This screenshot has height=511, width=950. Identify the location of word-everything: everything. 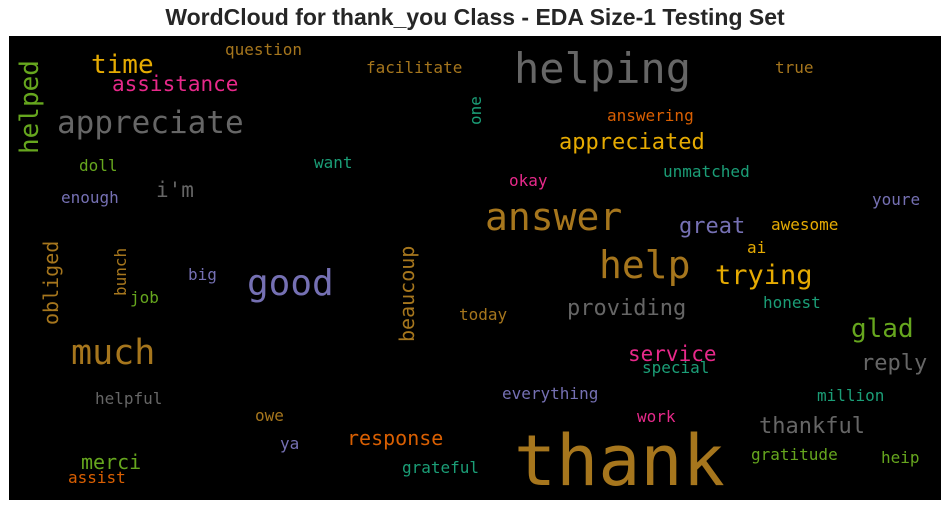
(550, 393).